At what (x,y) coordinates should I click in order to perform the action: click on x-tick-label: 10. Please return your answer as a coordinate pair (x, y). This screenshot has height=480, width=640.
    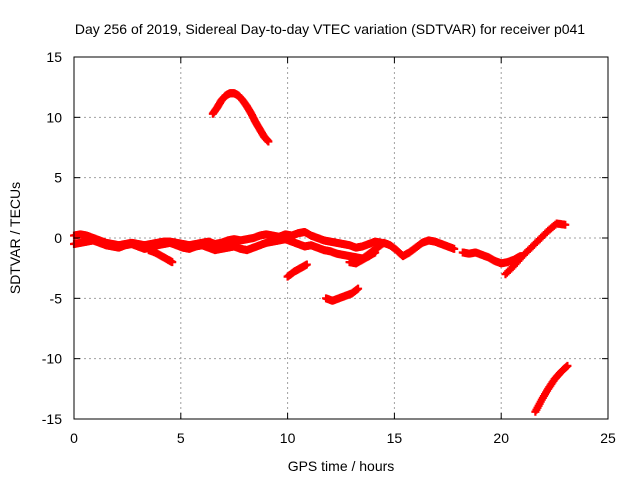
    Looking at the image, I should click on (288, 438).